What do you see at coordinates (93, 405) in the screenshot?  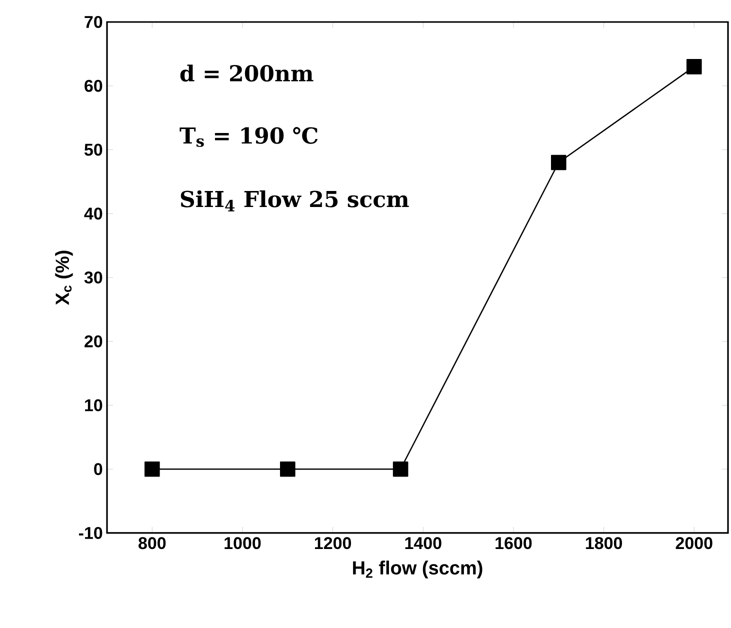 I see `y-tick-label: 10` at bounding box center [93, 405].